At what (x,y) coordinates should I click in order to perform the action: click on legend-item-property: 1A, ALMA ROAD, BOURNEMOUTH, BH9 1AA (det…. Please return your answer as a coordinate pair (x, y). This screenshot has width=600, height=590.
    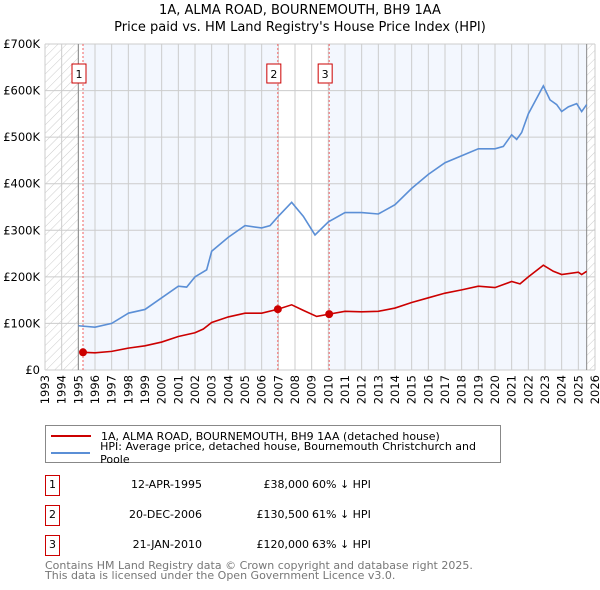
    Looking at the image, I should click on (243, 436).